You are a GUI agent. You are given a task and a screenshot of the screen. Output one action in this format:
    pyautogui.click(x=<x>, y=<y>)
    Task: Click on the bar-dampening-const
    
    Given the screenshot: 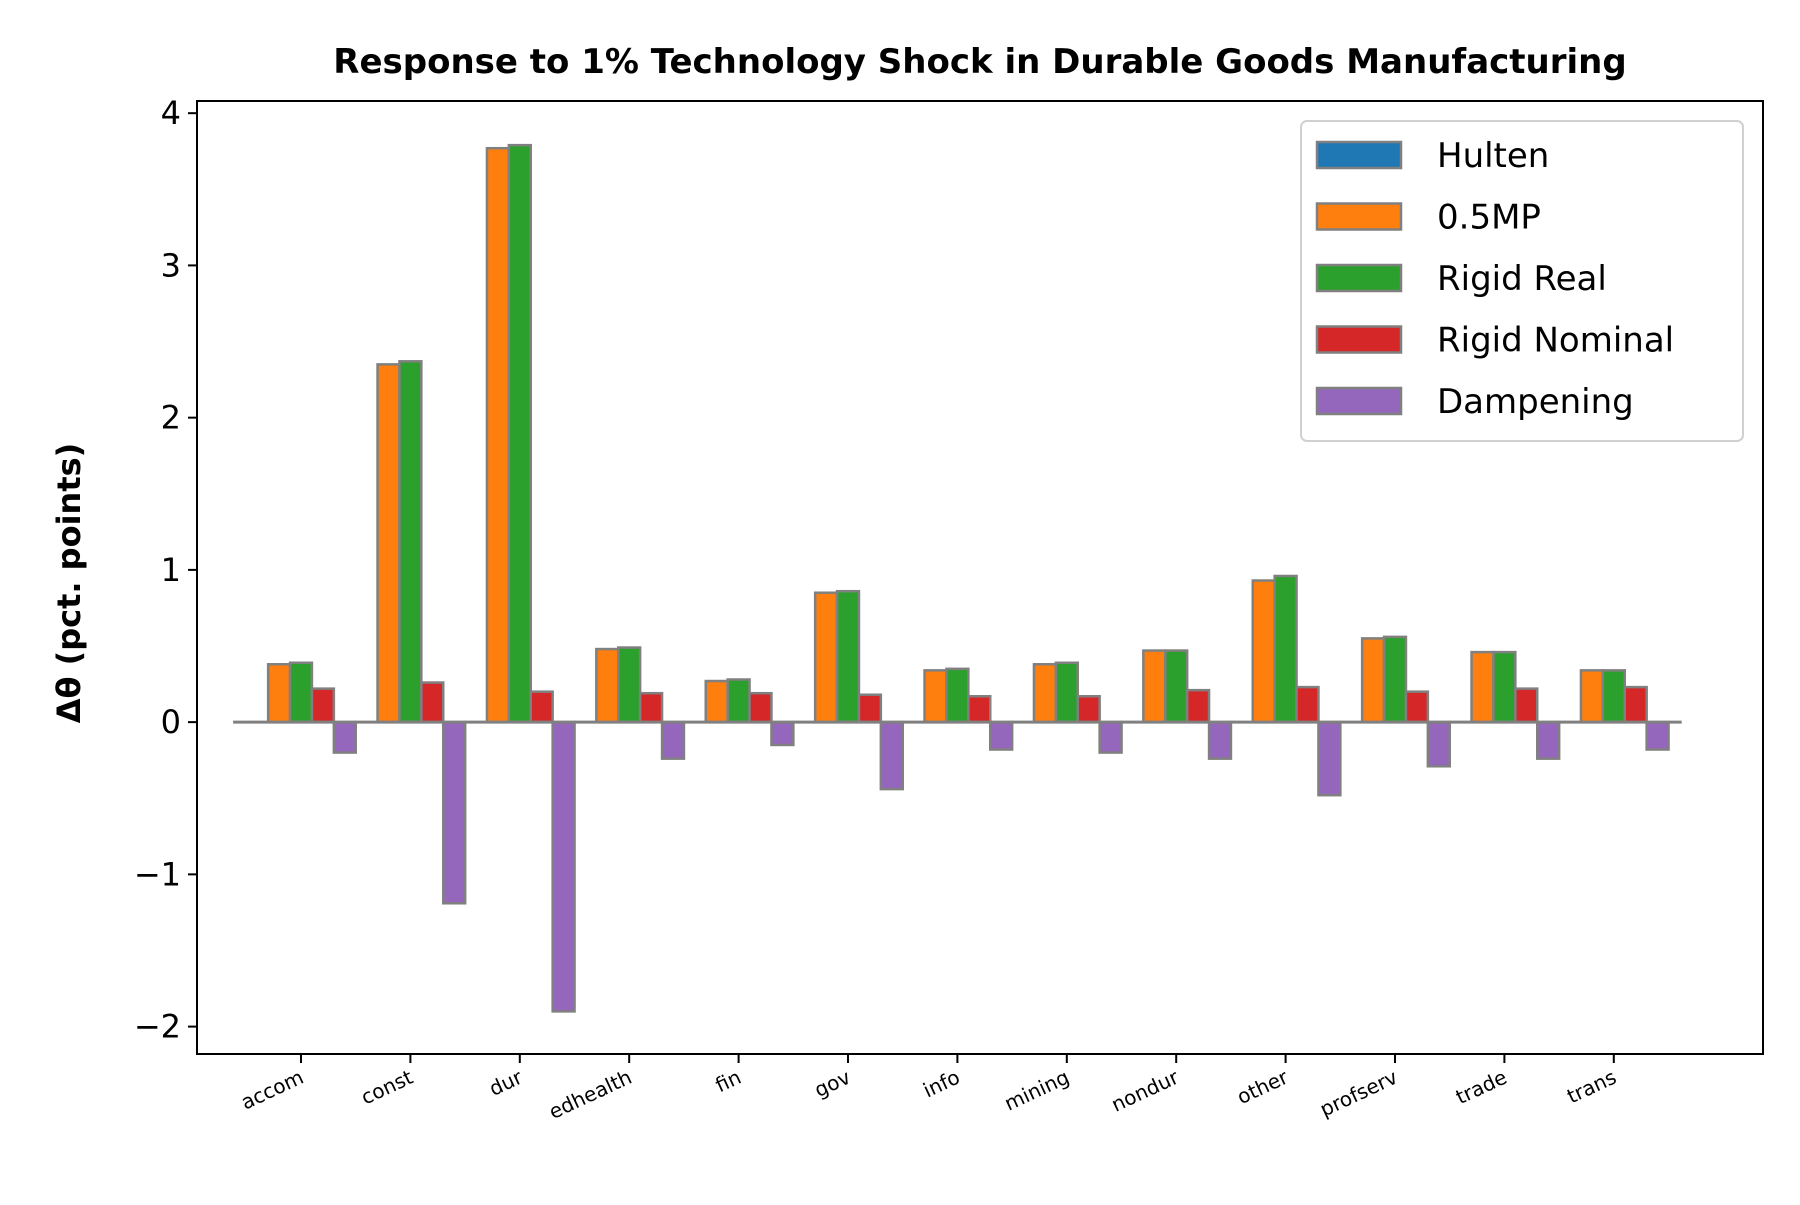 What is the action you would take?
    pyautogui.click(x=454, y=812)
    